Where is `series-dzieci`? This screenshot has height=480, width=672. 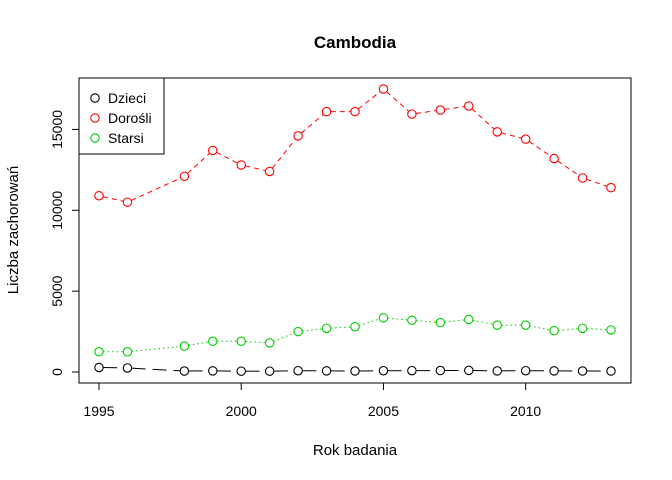 series-dzieci is located at coordinates (355, 369).